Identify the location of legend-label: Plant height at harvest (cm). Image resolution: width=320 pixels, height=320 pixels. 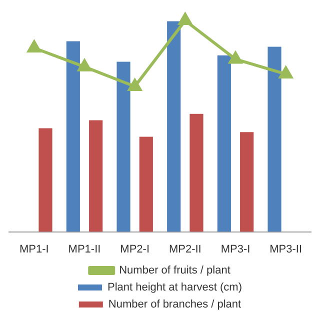
(175, 288).